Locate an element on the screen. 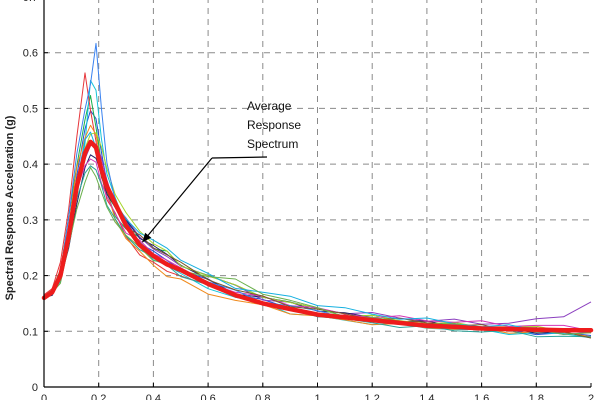 The width and height of the screenshot is (600, 400). y-tick-label: 0.6 is located at coordinates (30, 54).